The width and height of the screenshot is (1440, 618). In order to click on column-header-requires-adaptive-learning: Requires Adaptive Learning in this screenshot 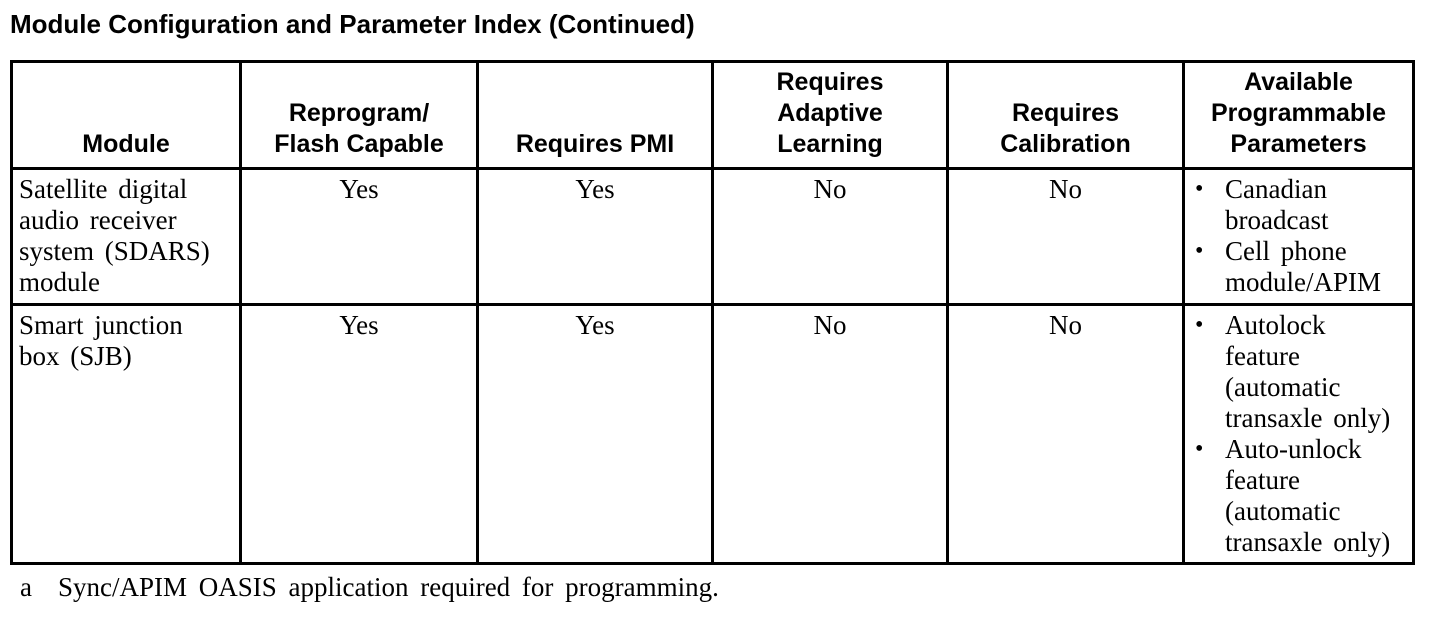, I will do `click(830, 115)`.